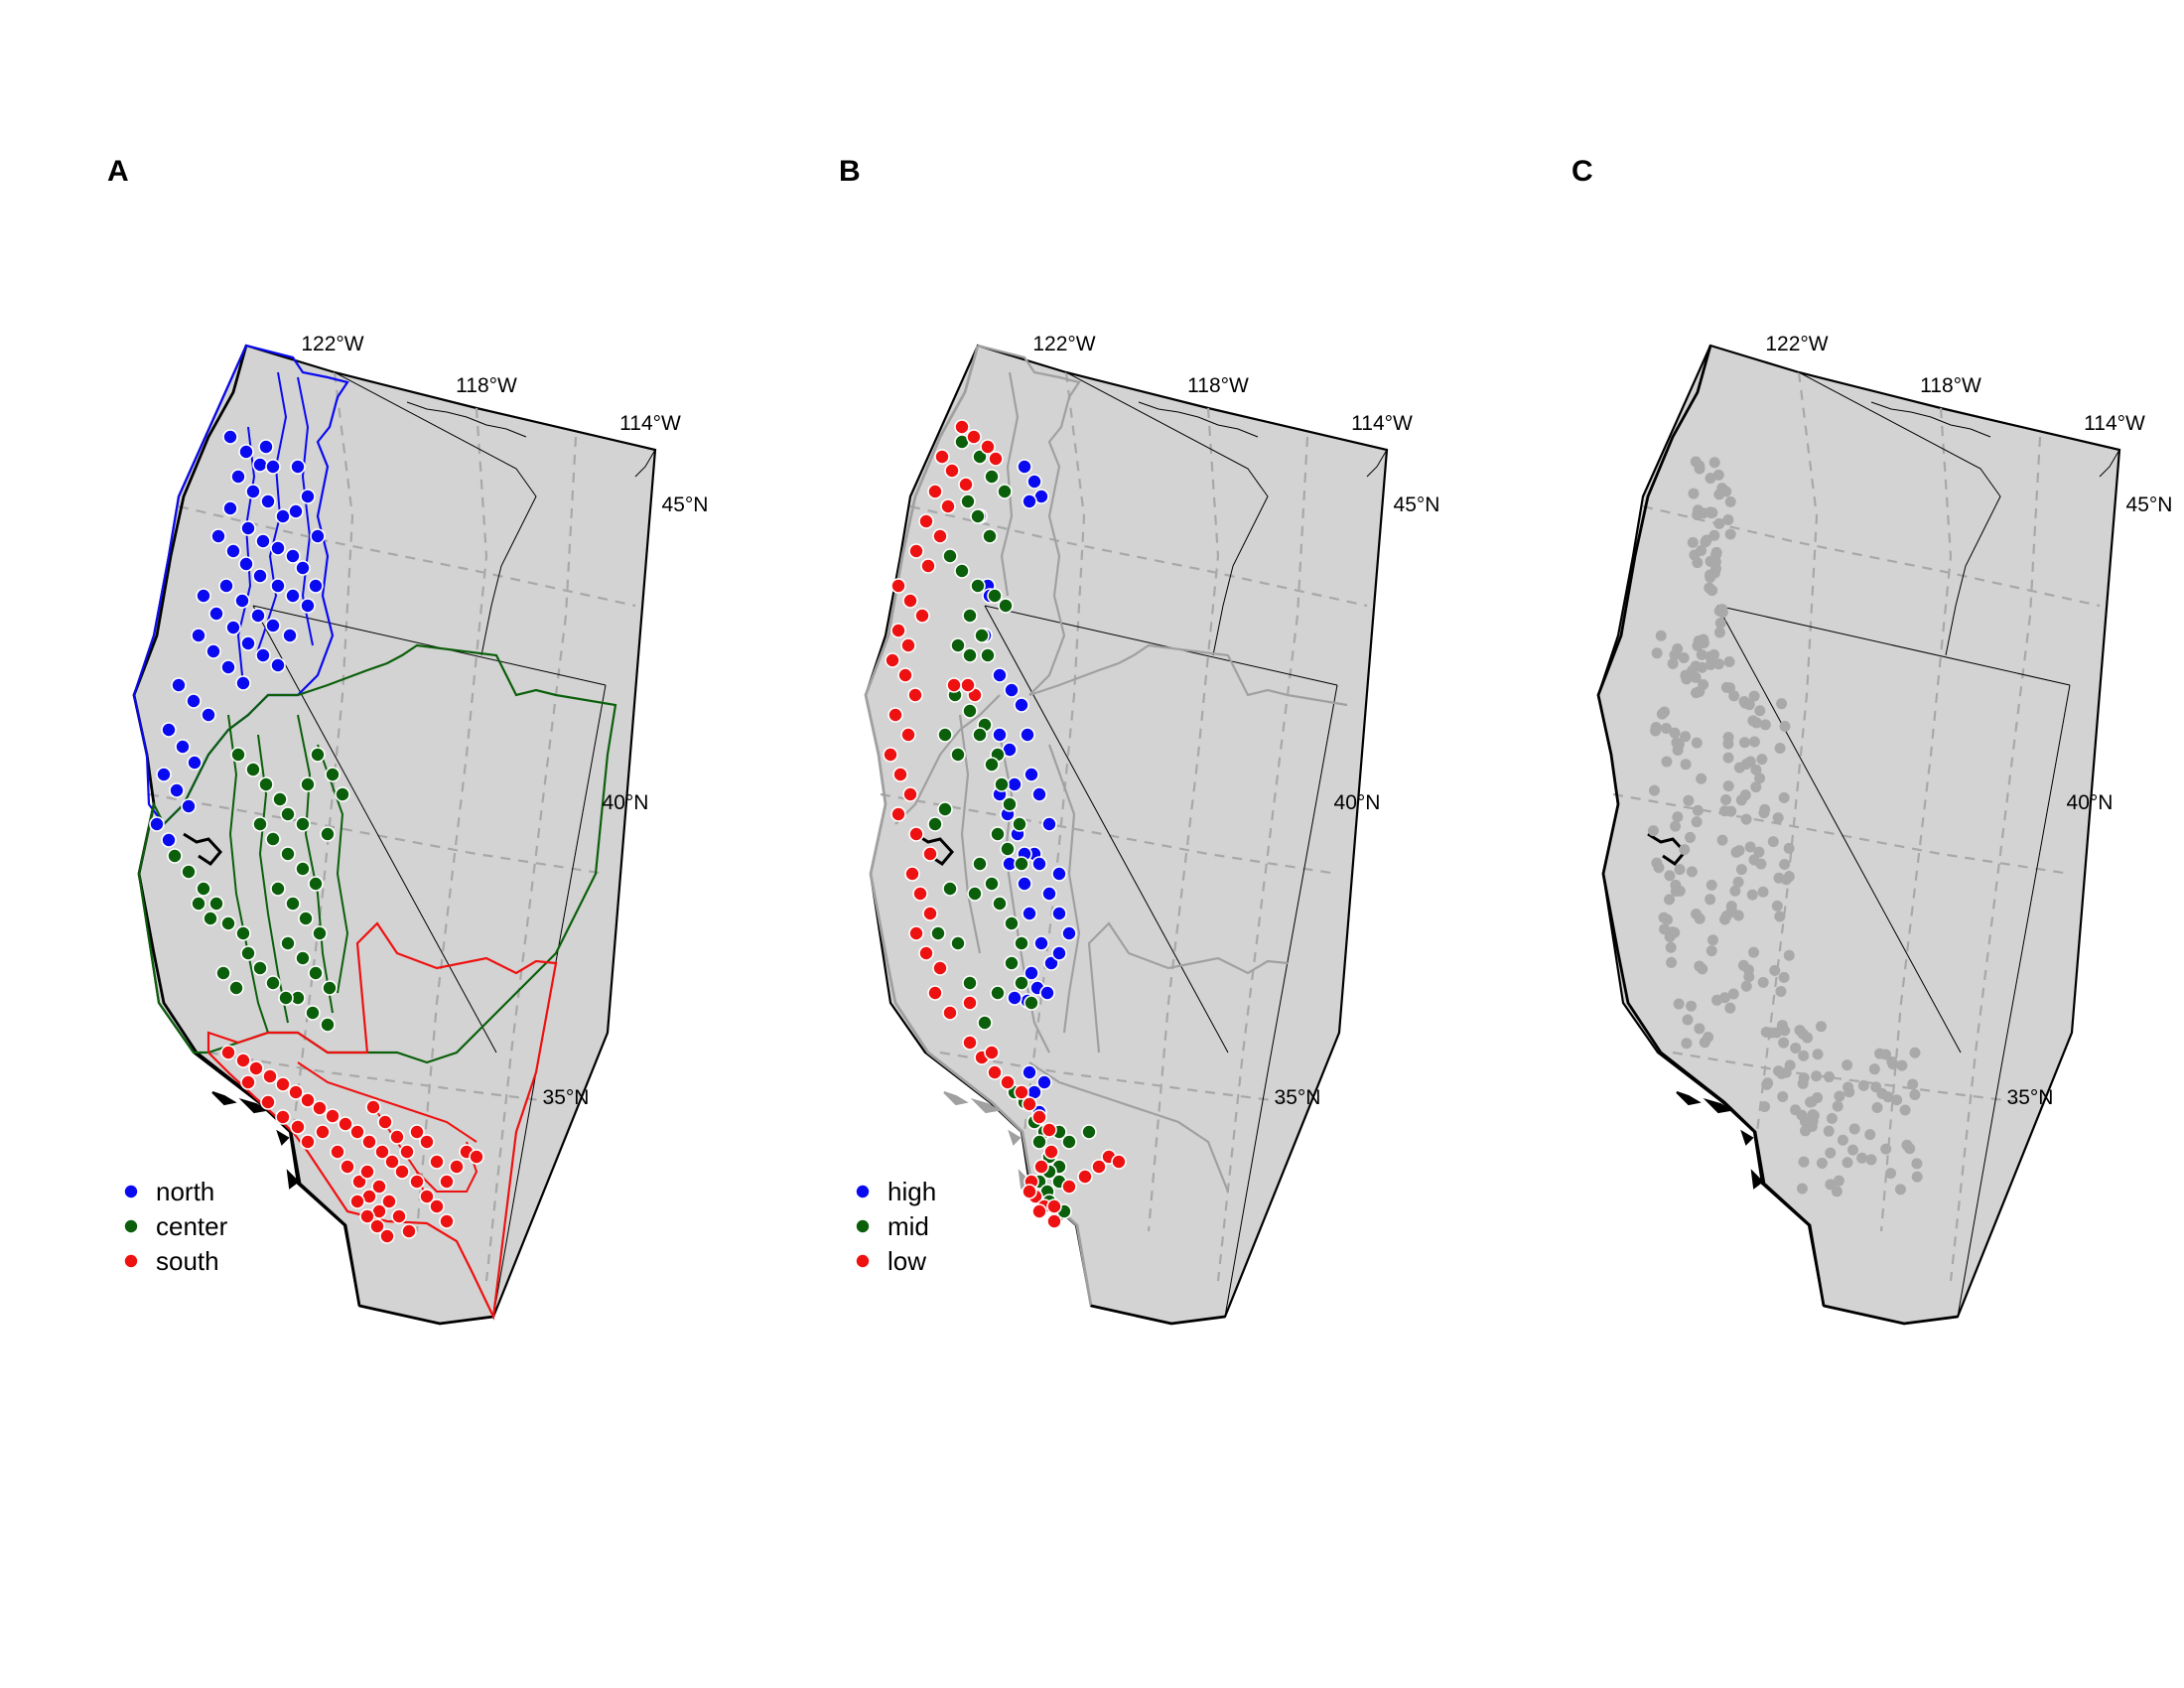 Image resolution: width=2184 pixels, height=1688 pixels. What do you see at coordinates (908, 1226) in the screenshot?
I see `legend-label-mid: mid` at bounding box center [908, 1226].